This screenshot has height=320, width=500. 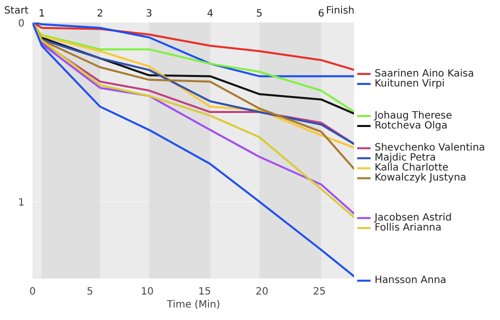 What do you see at coordinates (210, 14) in the screenshot?
I see `text: 4` at bounding box center [210, 14].